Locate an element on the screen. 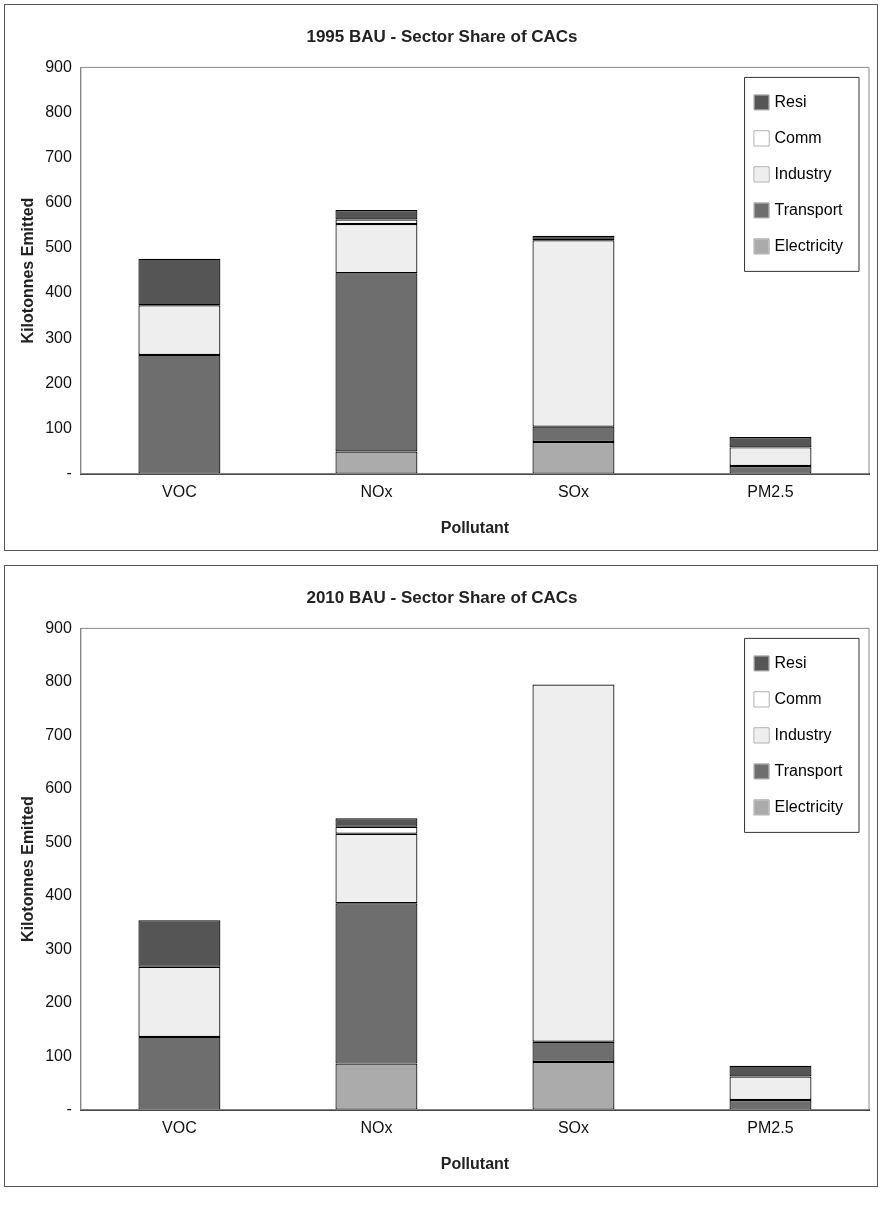  chart-title: 1995 BAU - Sector Share of CACs is located at coordinates (442, 36).